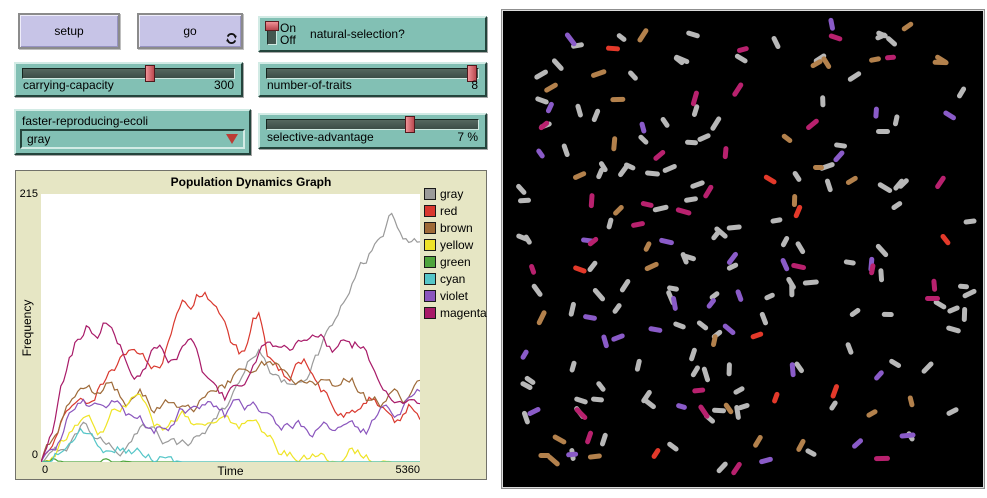 The width and height of the screenshot is (987, 498). Describe the element at coordinates (407, 470) in the screenshot. I see `x-axis-max-label: 5360` at that location.